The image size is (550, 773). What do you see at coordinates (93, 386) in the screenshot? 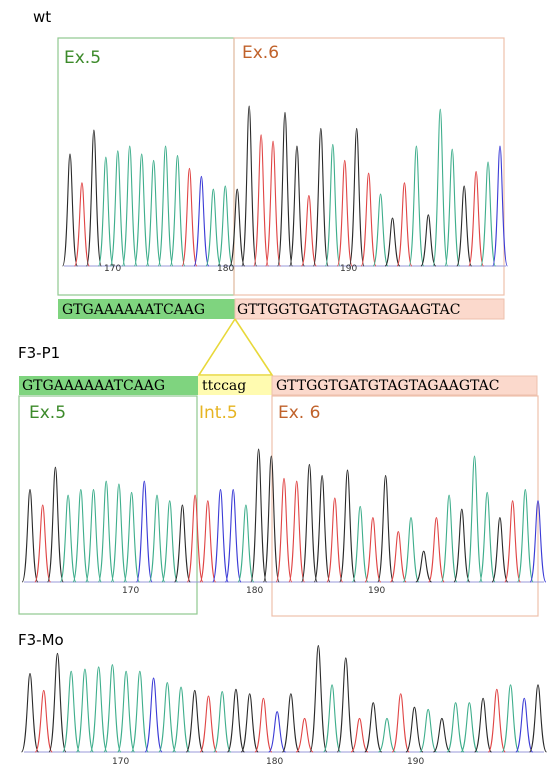
I see `seq-exon5-p1: GTGAAAAAATCAAG` at bounding box center [93, 386].